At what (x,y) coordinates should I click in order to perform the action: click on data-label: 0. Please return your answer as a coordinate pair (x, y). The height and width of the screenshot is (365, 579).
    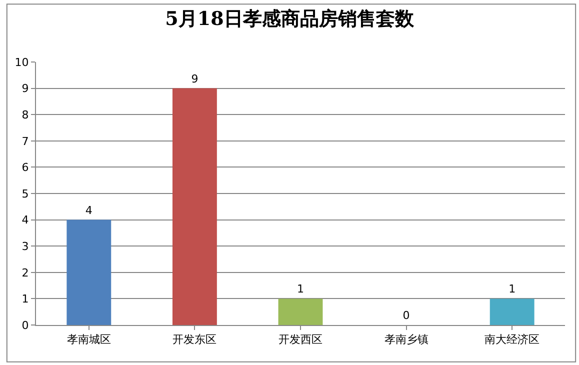
    Looking at the image, I should click on (406, 315).